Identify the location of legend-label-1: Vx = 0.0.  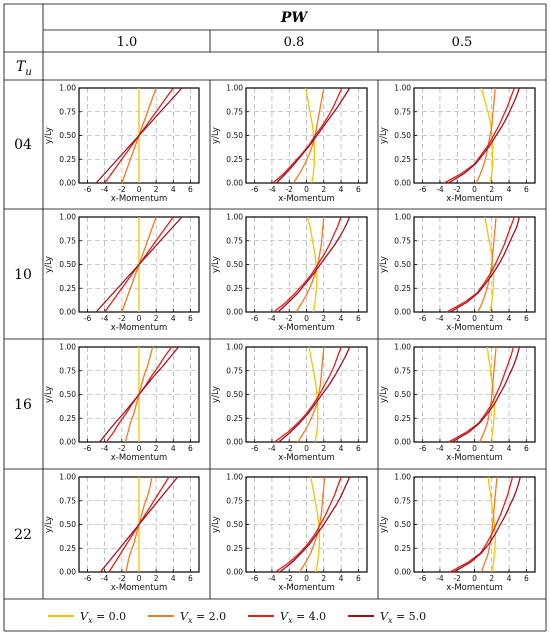
(103, 617).